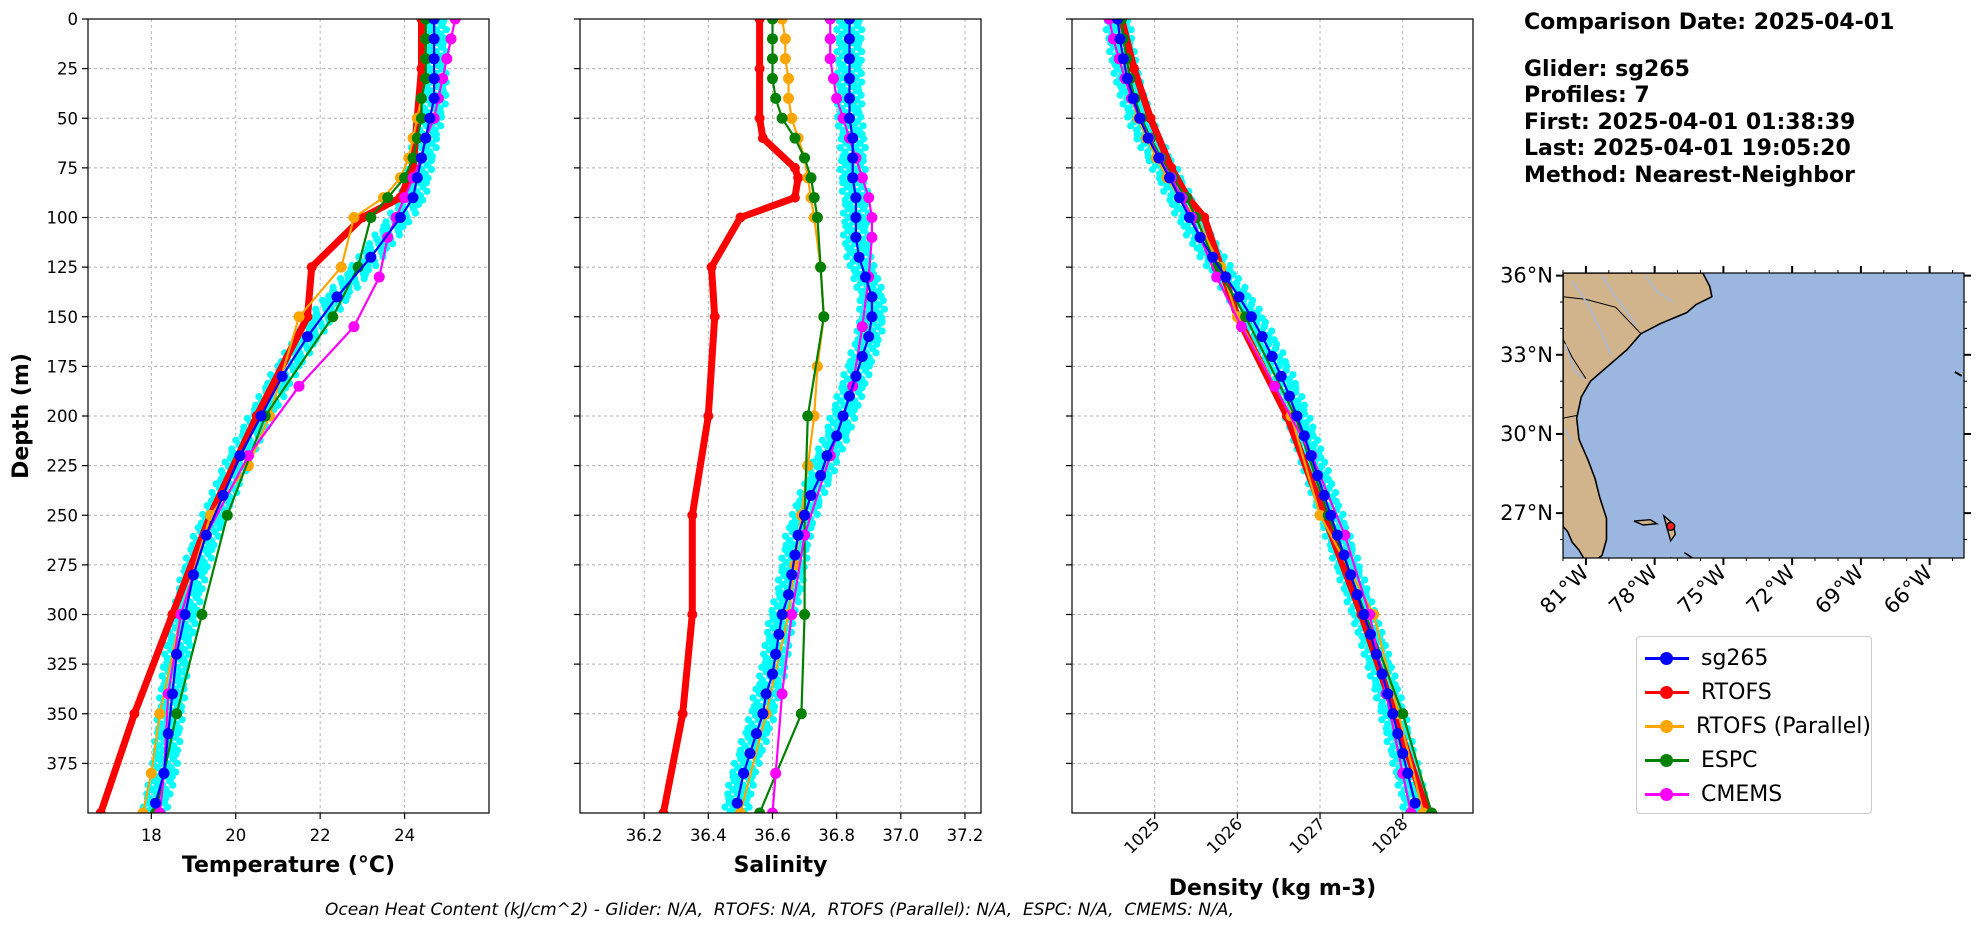 Image resolution: width=1978 pixels, height=934 pixels. I want to click on map-lon-label: 69°W, so click(1839, 589).